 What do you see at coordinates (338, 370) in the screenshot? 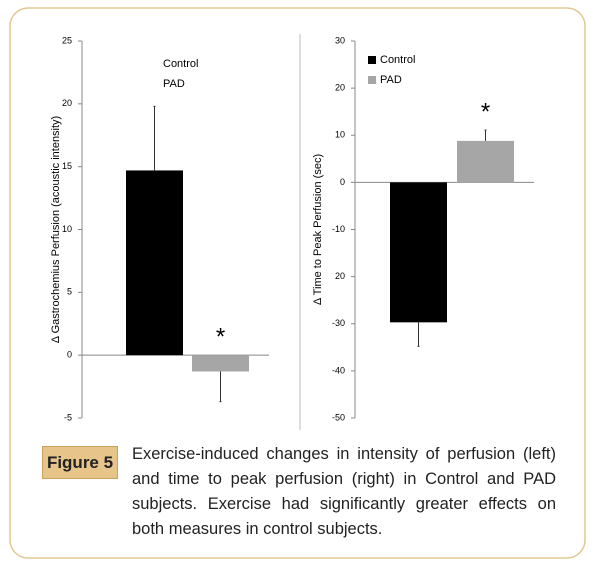
I see `y-tick-label: -40` at bounding box center [338, 370].